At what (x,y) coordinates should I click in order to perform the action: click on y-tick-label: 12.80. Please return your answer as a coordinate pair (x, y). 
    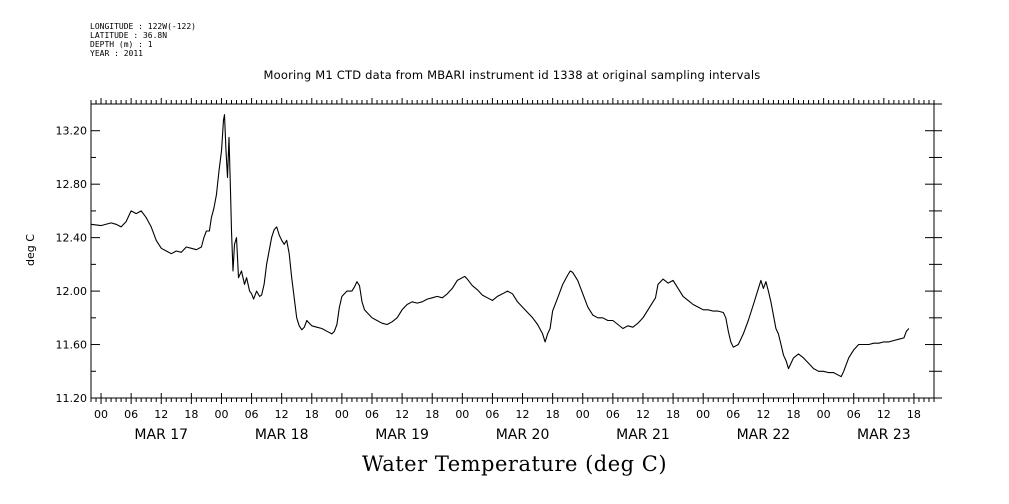
    Looking at the image, I should click on (72, 184).